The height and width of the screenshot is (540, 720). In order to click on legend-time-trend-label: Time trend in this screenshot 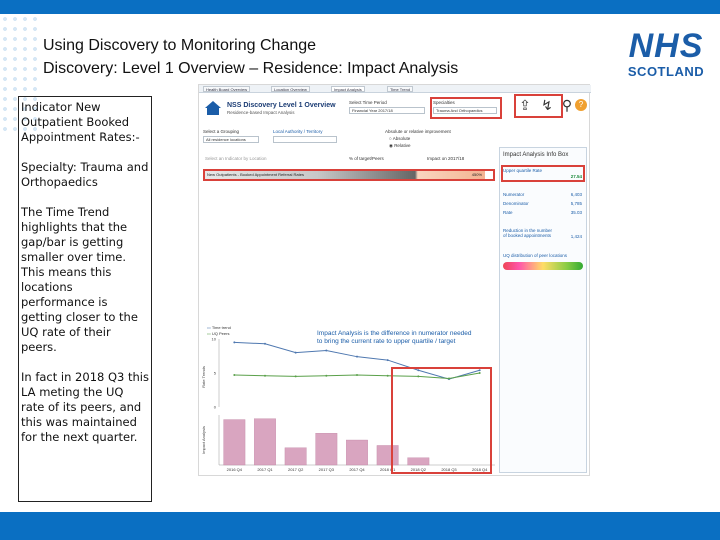, I will do `click(221, 327)`.